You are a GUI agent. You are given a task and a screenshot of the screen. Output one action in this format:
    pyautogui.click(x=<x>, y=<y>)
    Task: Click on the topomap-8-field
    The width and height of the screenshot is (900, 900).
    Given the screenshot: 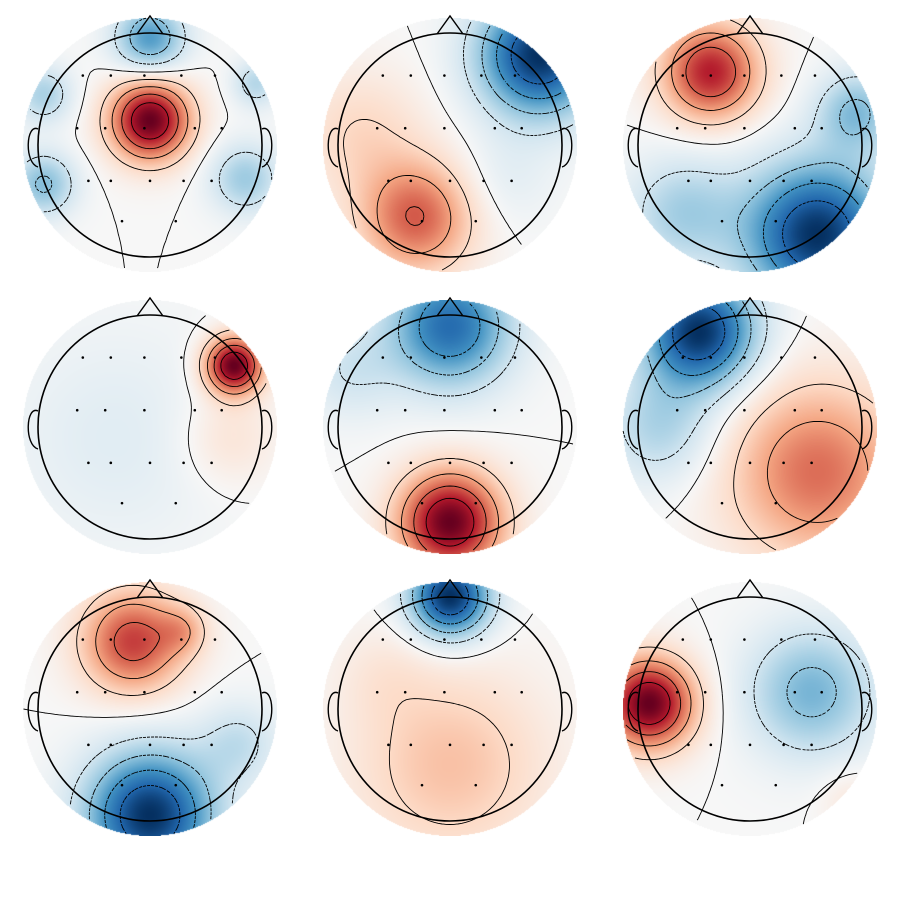 What is the action you would take?
    pyautogui.click(x=450, y=709)
    